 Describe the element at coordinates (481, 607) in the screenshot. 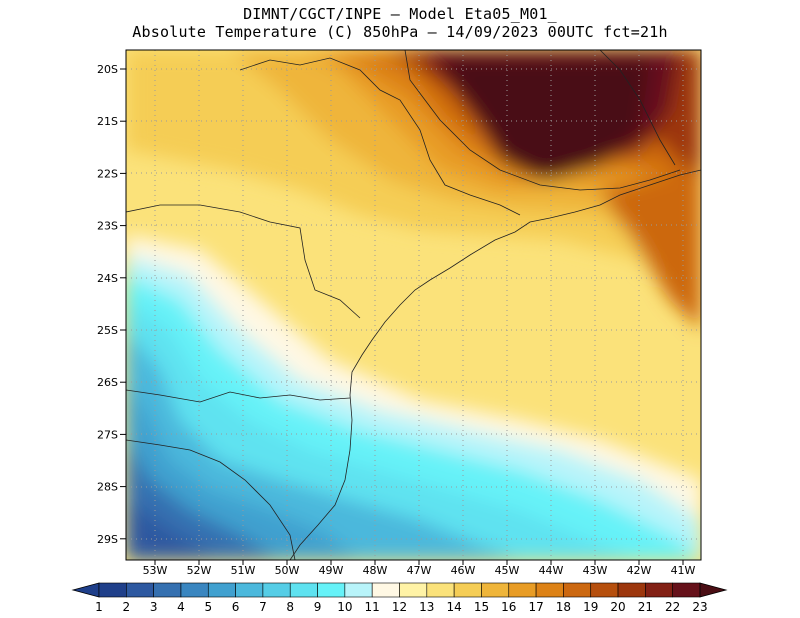

I see `colorbar-label: 15` at that location.